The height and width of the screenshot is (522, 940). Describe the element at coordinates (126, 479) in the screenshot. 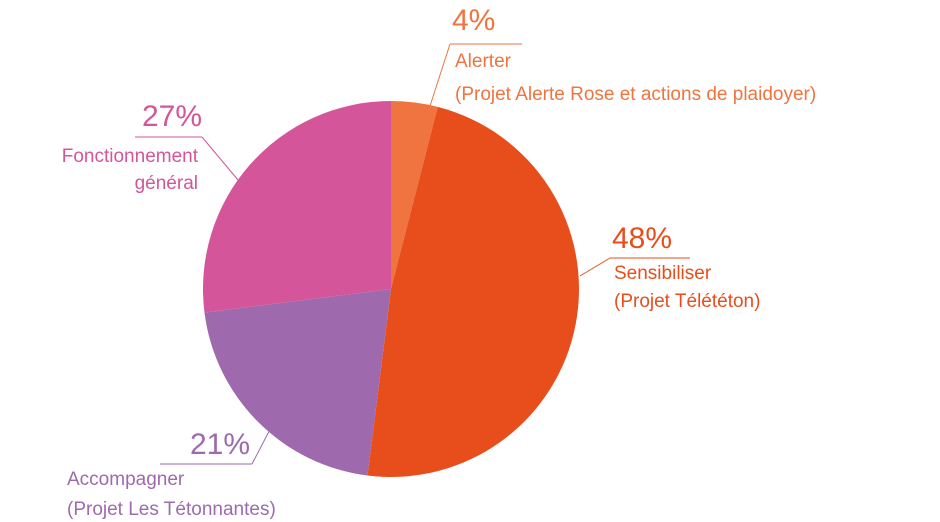

I see `slice-label: Accompagner` at that location.